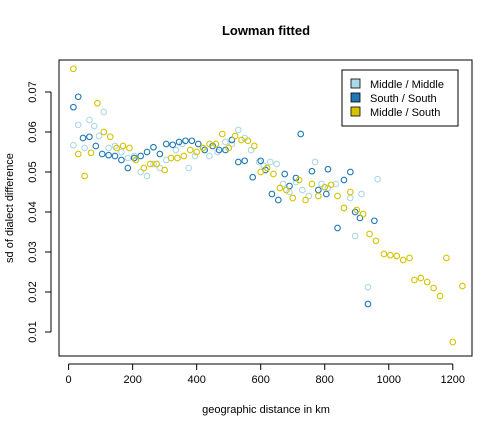  What do you see at coordinates (33, 211) in the screenshot?
I see `y-tick-label: 0.04` at bounding box center [33, 211].